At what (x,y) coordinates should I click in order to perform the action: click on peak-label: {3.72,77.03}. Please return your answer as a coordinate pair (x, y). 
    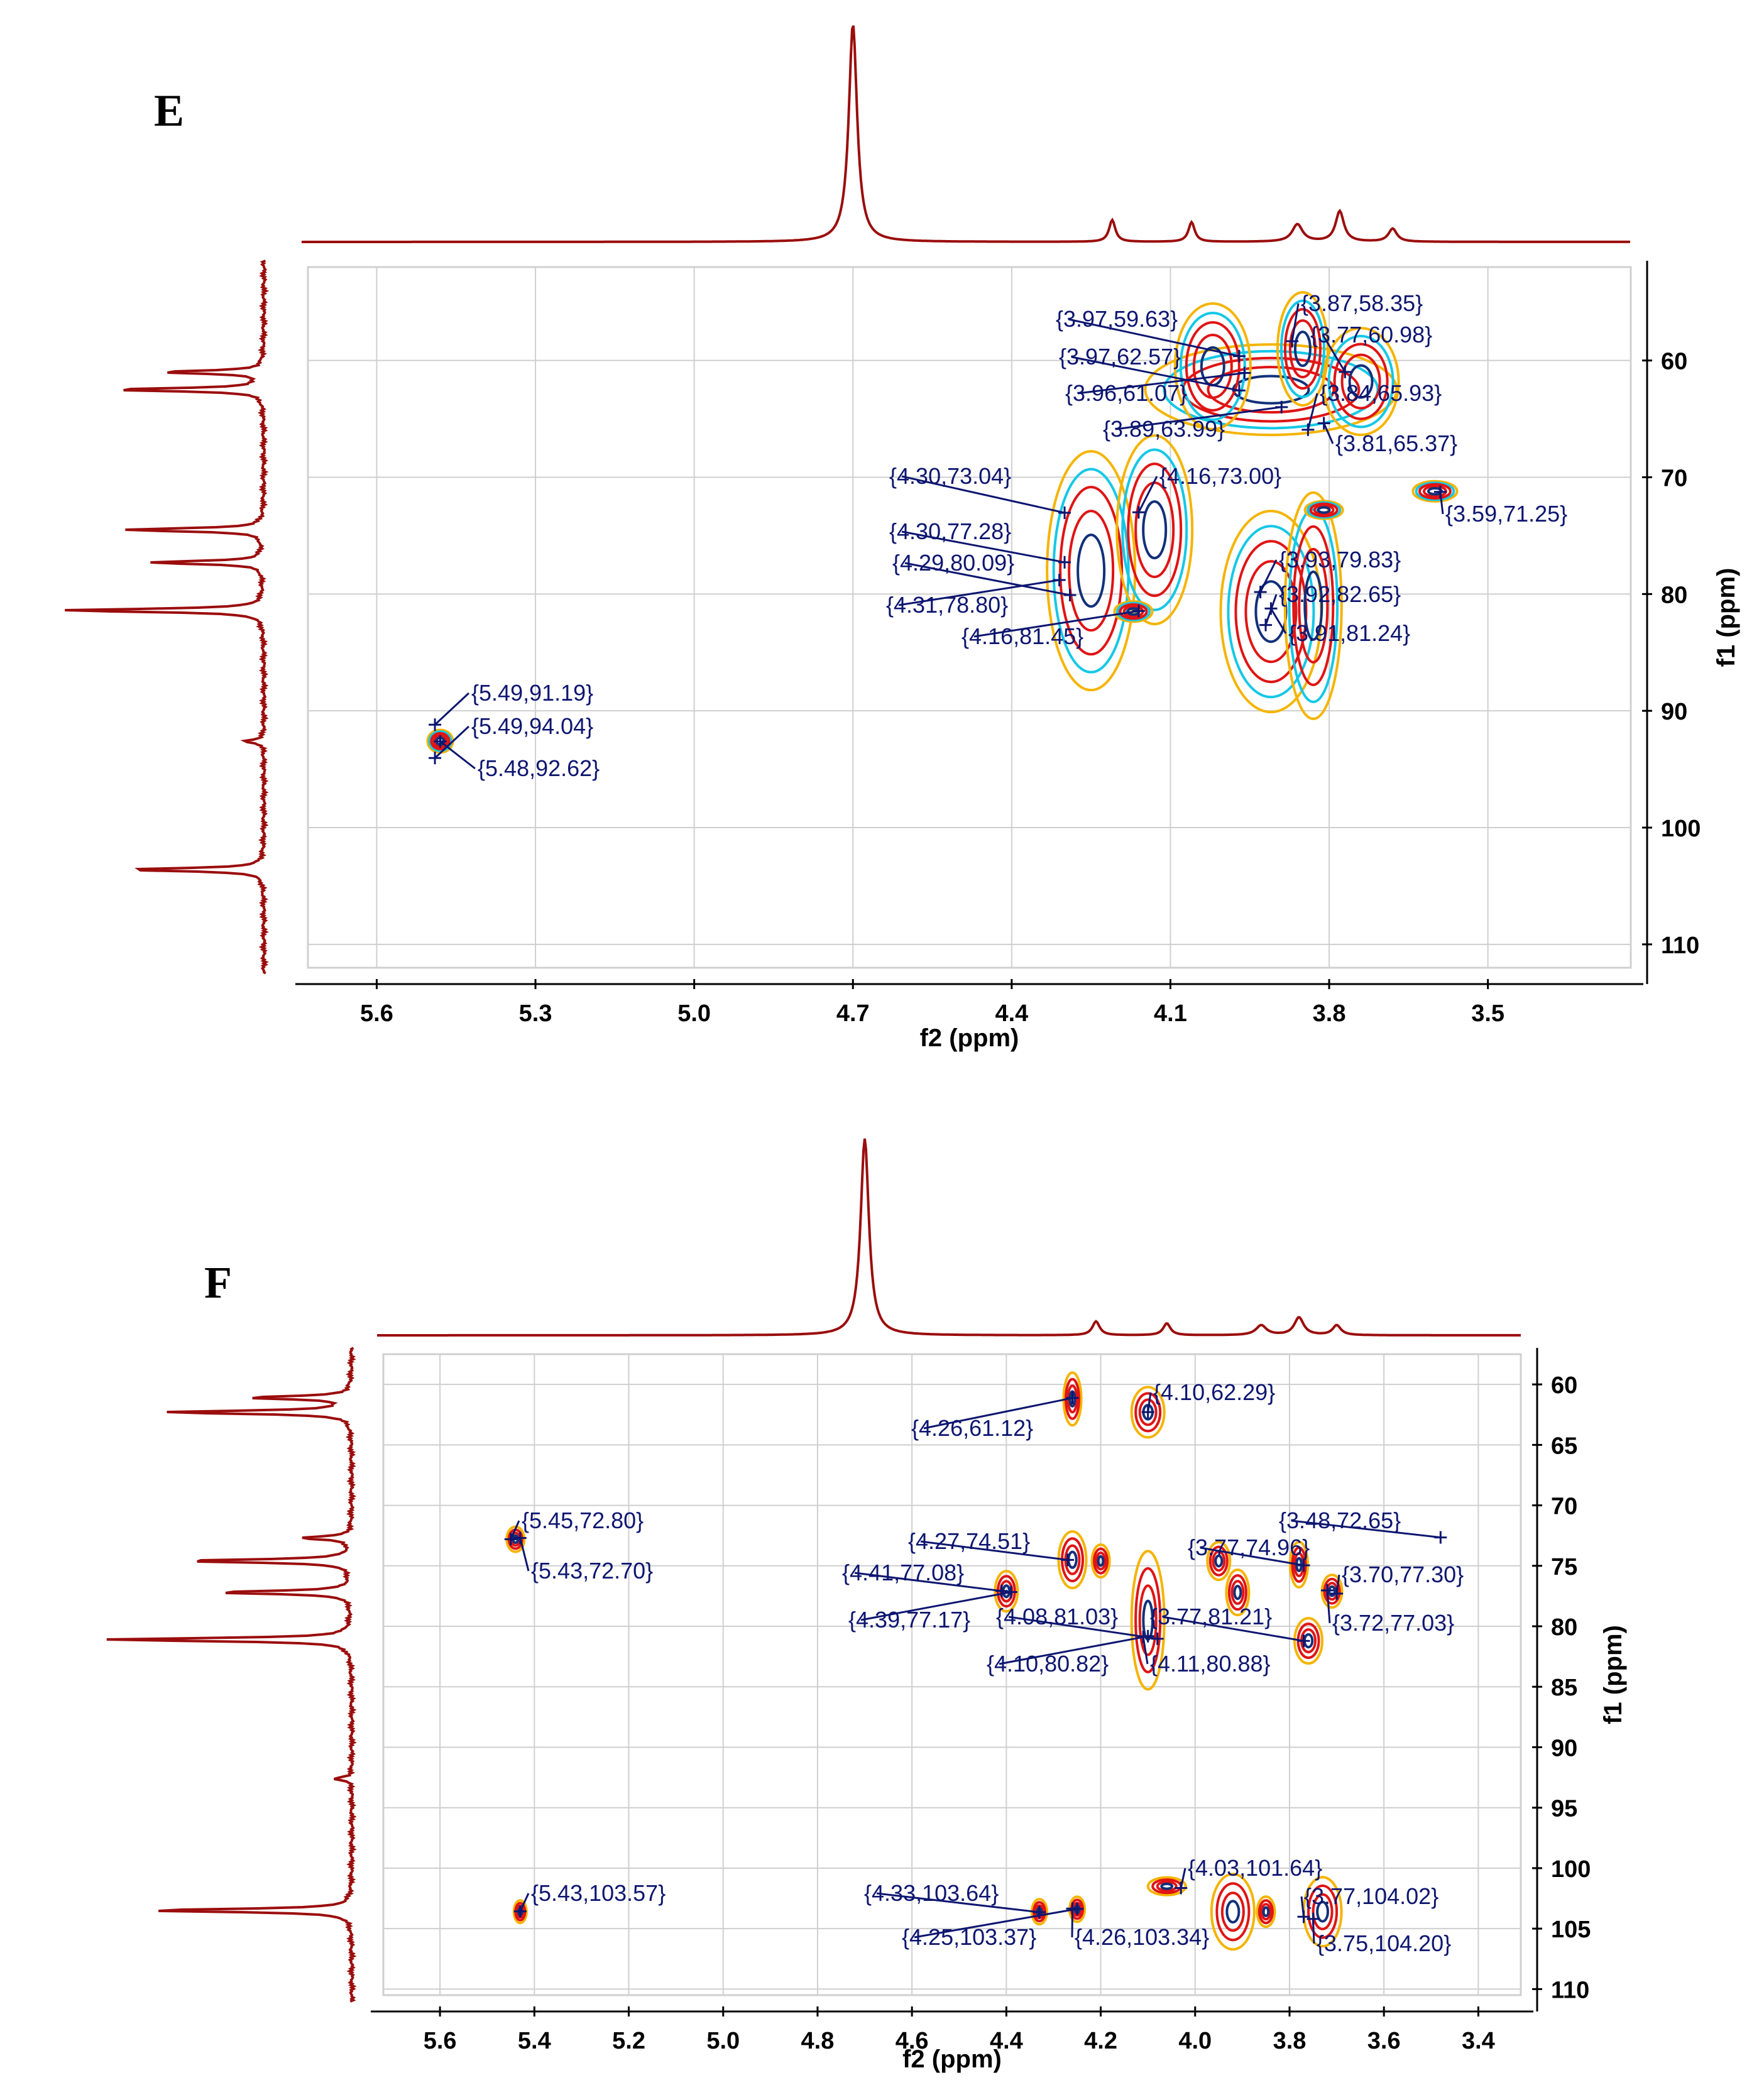
    Looking at the image, I should click on (1393, 1623).